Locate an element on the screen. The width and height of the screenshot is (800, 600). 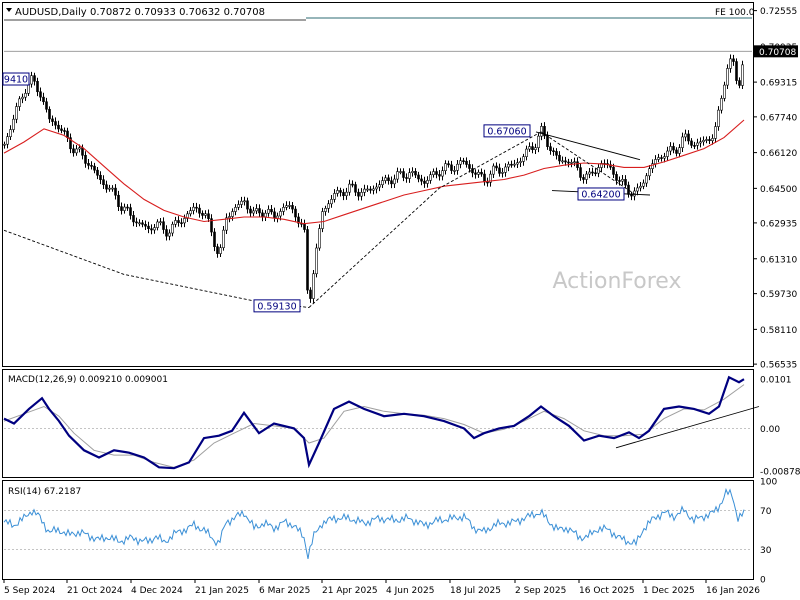
date-axis-label: 16 Jan 2026 is located at coordinates (733, 591).